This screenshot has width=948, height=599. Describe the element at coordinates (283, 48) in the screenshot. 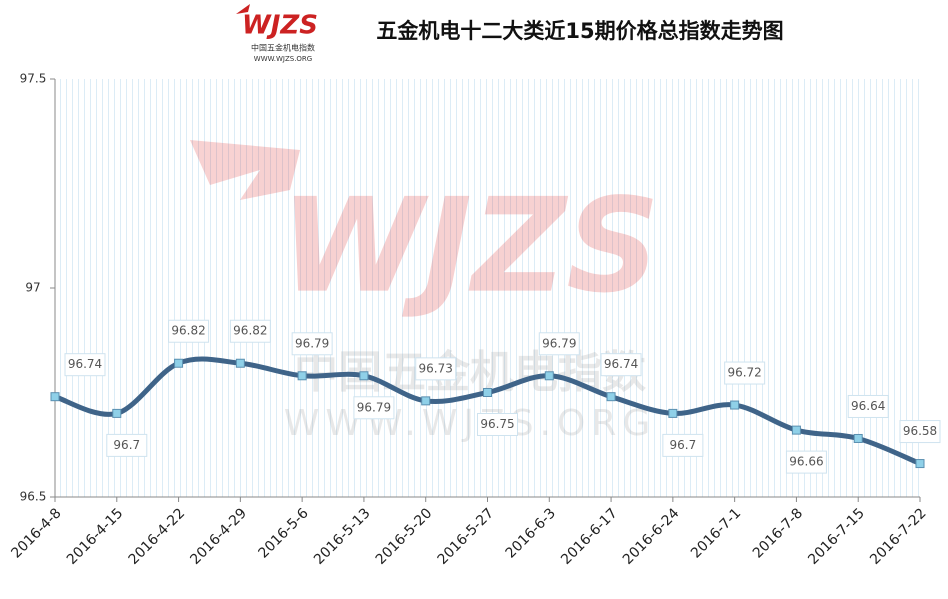

I see `logo-name: 中国五金机电指数` at that location.